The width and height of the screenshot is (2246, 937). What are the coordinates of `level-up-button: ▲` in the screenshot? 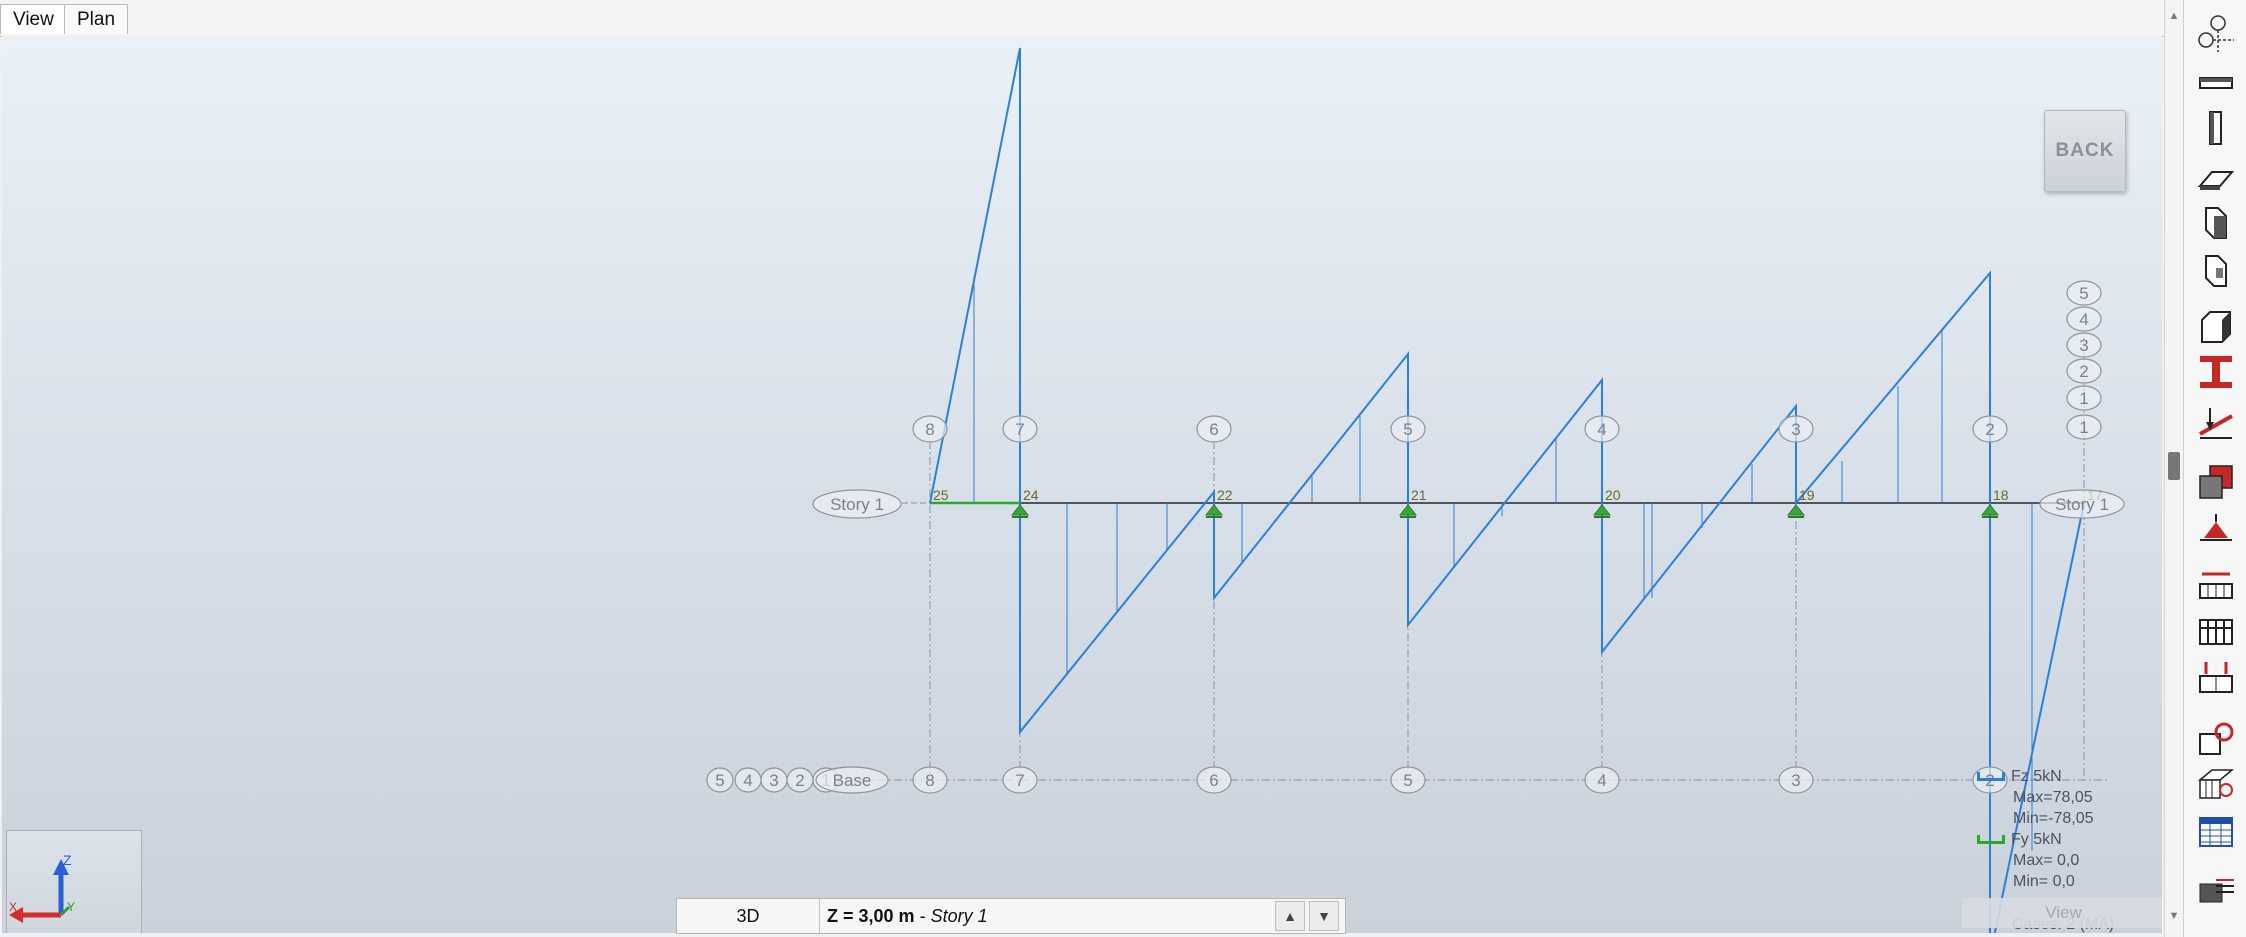 It's located at (1290, 916).